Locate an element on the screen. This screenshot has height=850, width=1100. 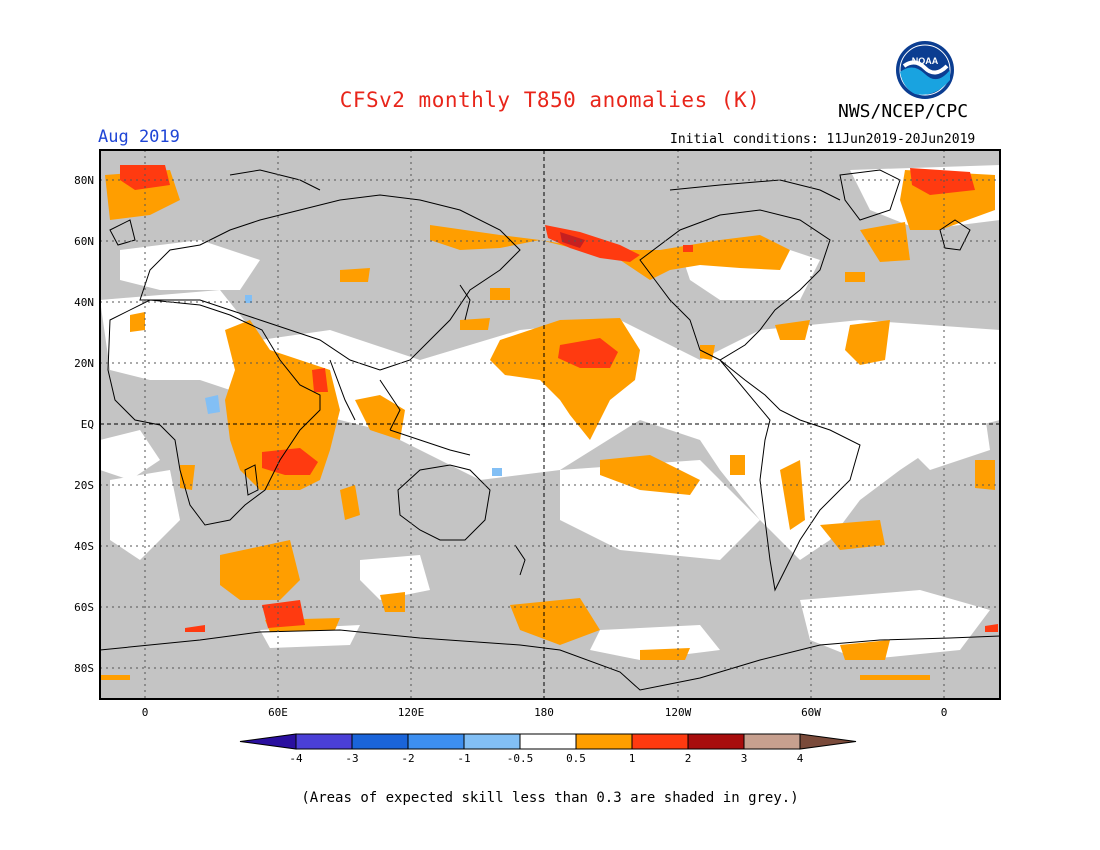
lat-label: EQ is located at coordinates (87, 424).